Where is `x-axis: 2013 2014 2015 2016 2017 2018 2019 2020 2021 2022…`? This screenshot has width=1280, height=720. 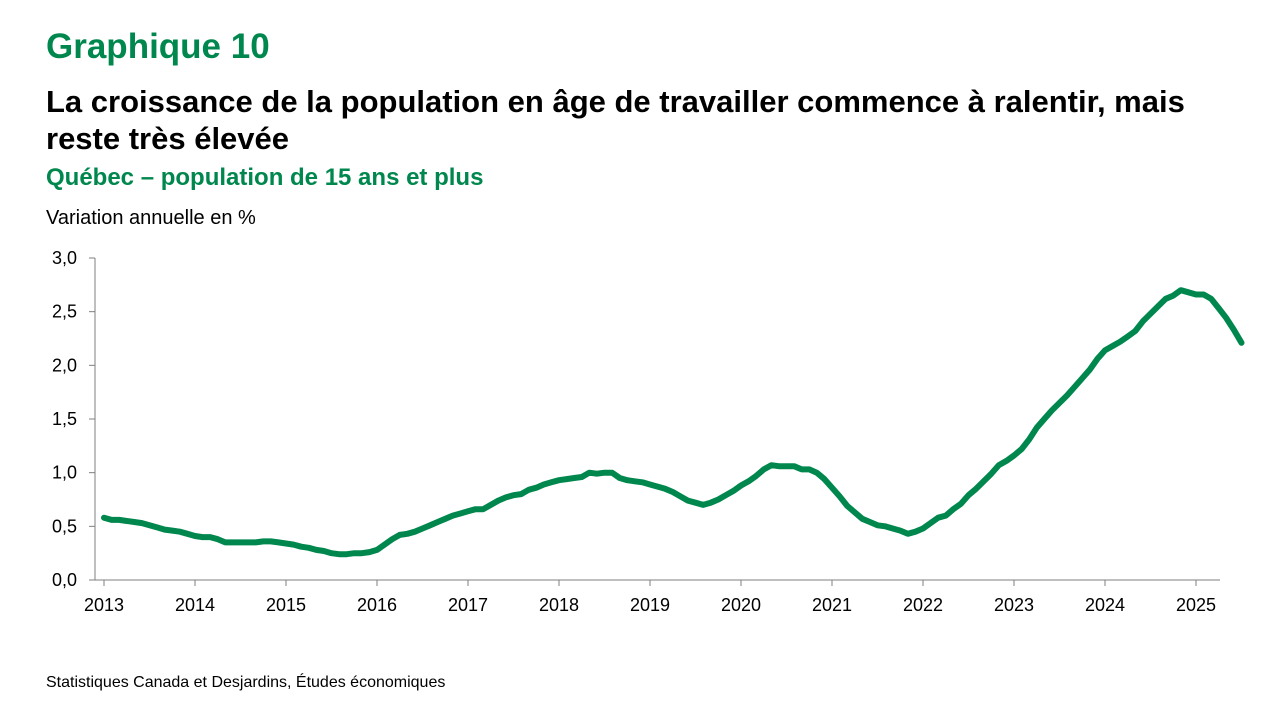 x-axis: 2013 2014 2015 2016 2017 2018 2019 2020 2021 2022… is located at coordinates (652, 597).